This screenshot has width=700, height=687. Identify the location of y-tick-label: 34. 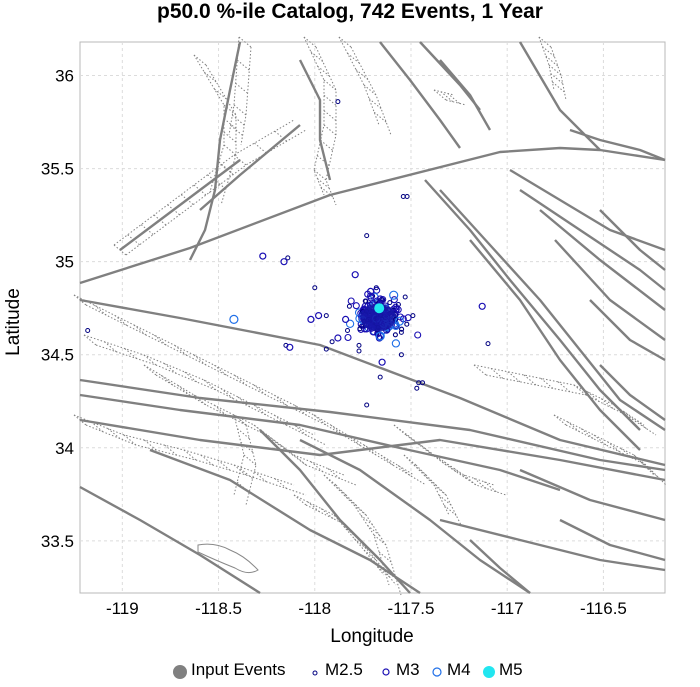
(64, 448).